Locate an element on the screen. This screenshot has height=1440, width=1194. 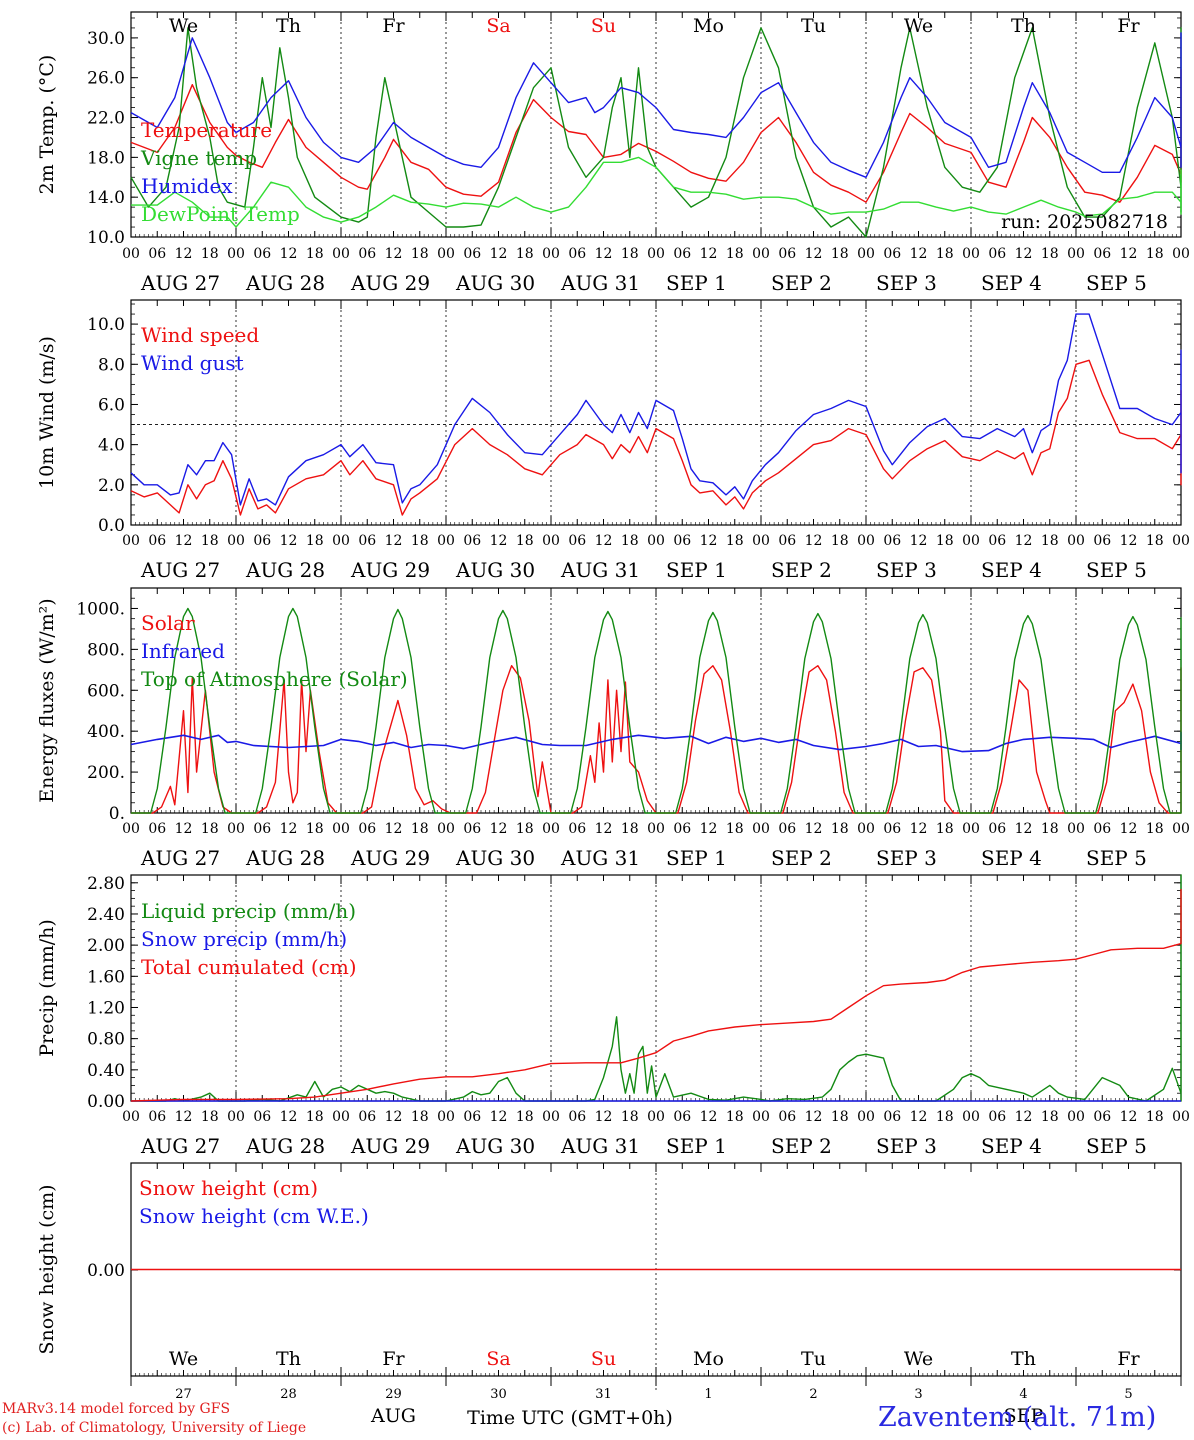
y-axis-title: Energy fluxes (W/m²) is located at coordinates (47, 700).